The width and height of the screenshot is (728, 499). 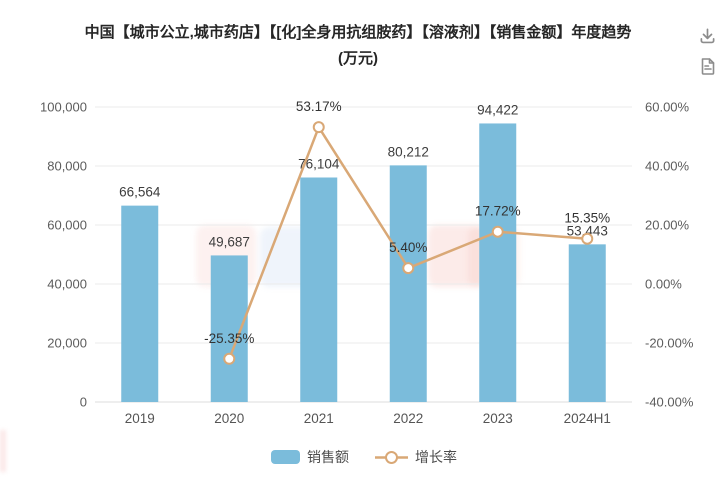 I want to click on legend-label-sales: 销售额, so click(x=328, y=457).